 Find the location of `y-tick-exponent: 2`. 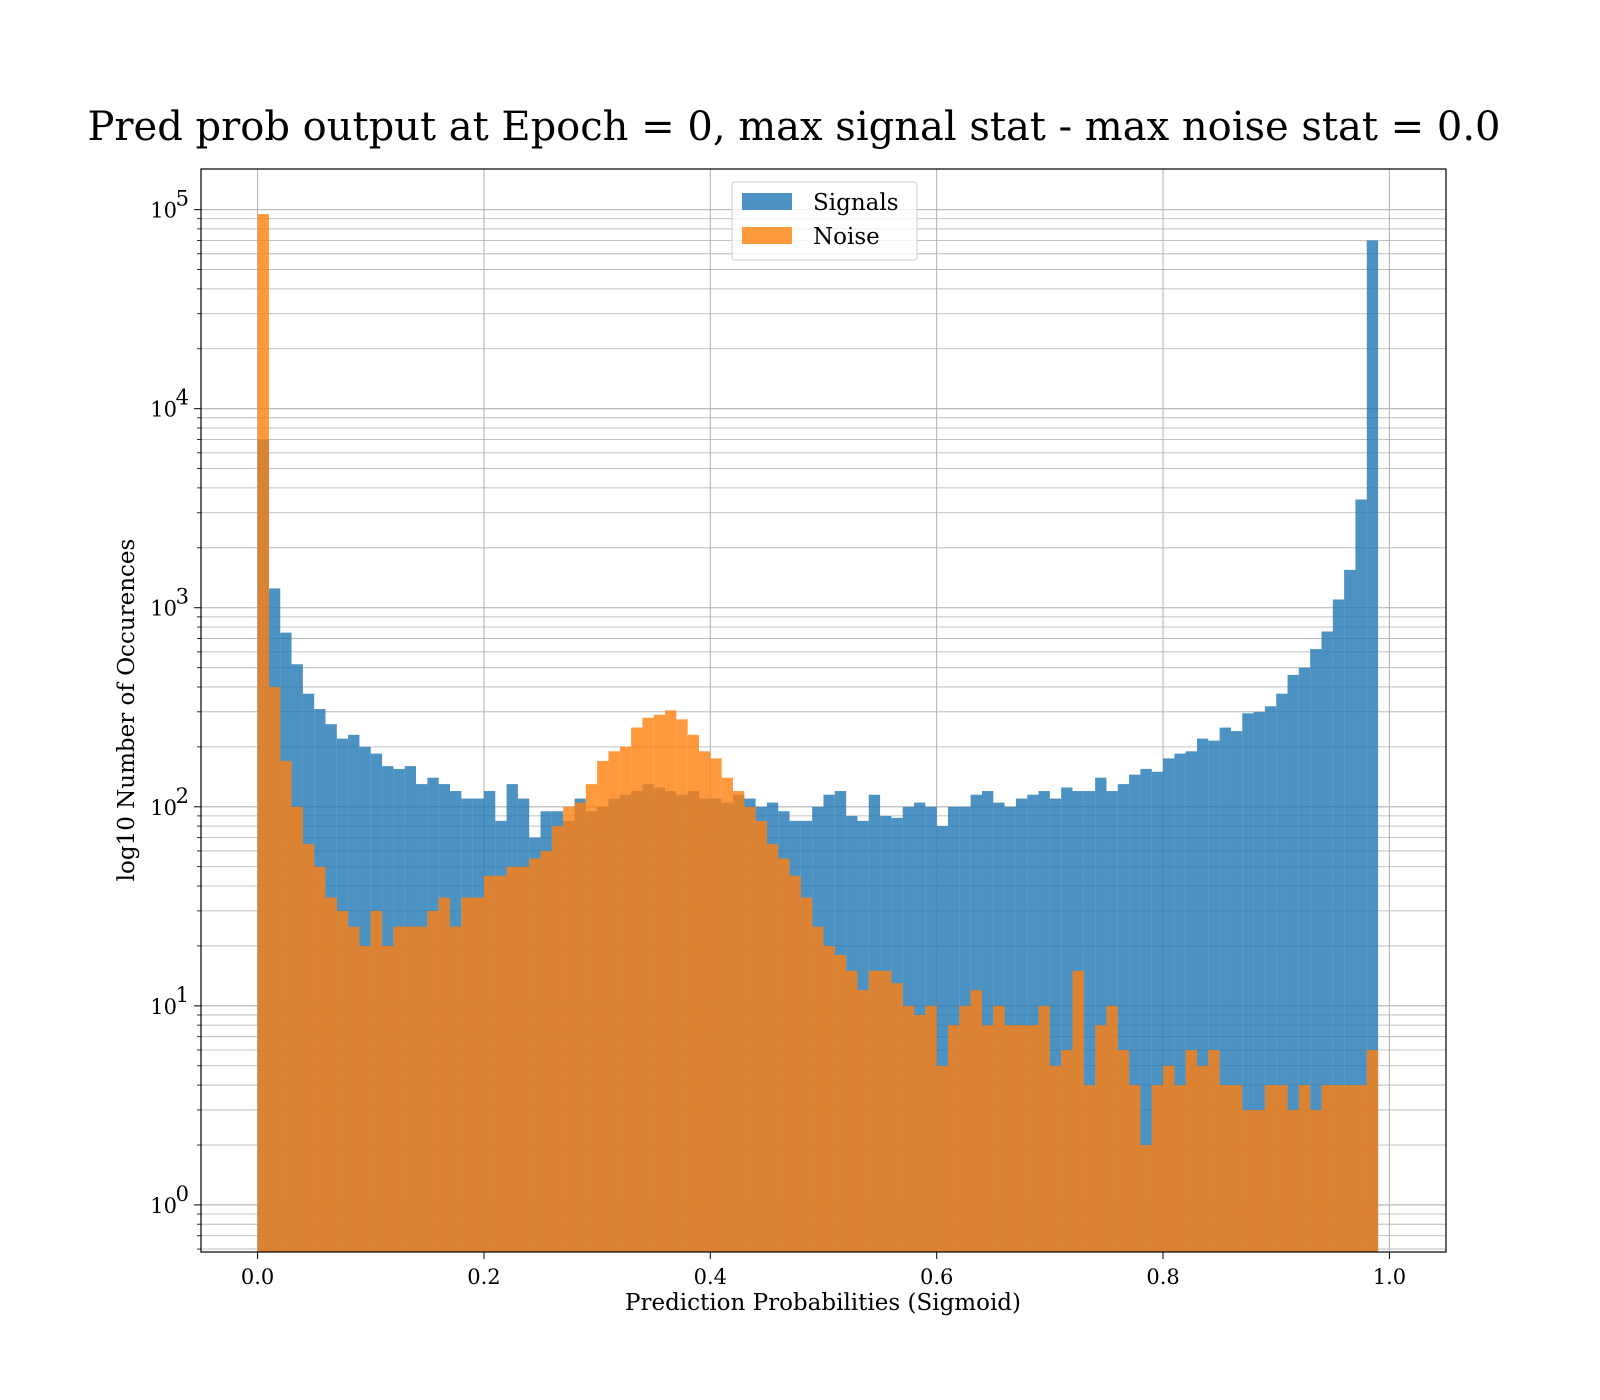

y-tick-exponent: 2 is located at coordinates (182, 796).